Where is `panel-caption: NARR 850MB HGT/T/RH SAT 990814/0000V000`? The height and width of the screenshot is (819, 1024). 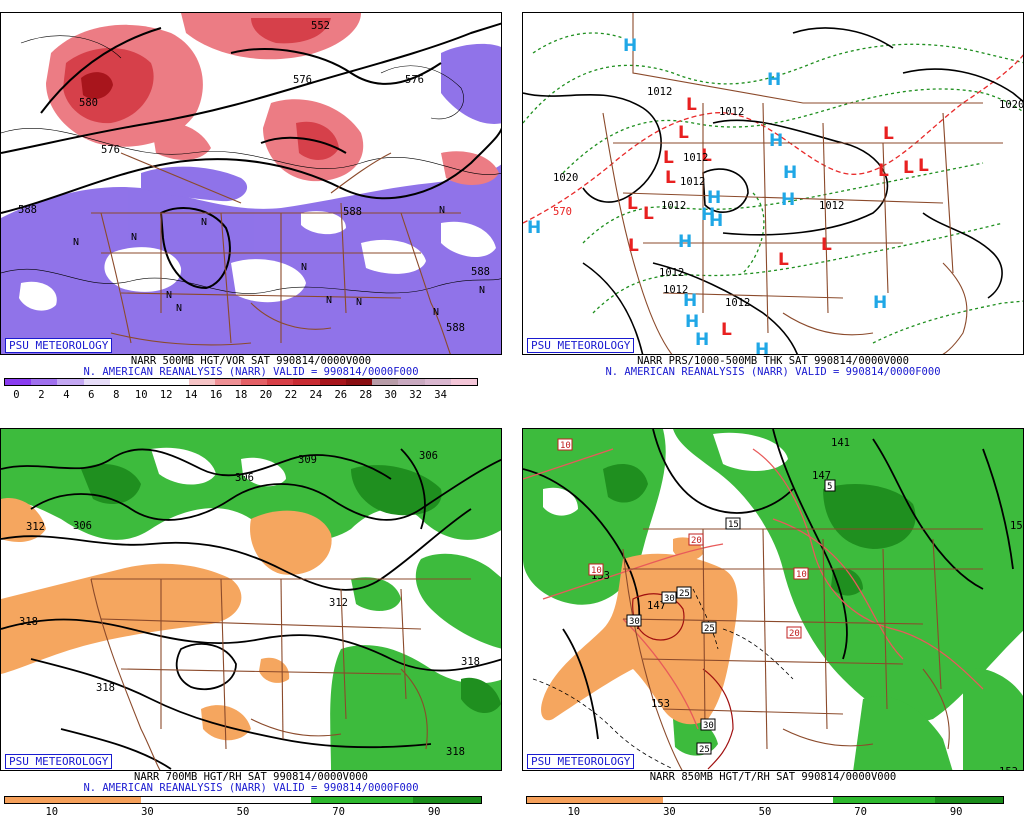 panel-caption: NARR 850MB HGT/T/RH SAT 990814/0000V000 is located at coordinates (773, 777).